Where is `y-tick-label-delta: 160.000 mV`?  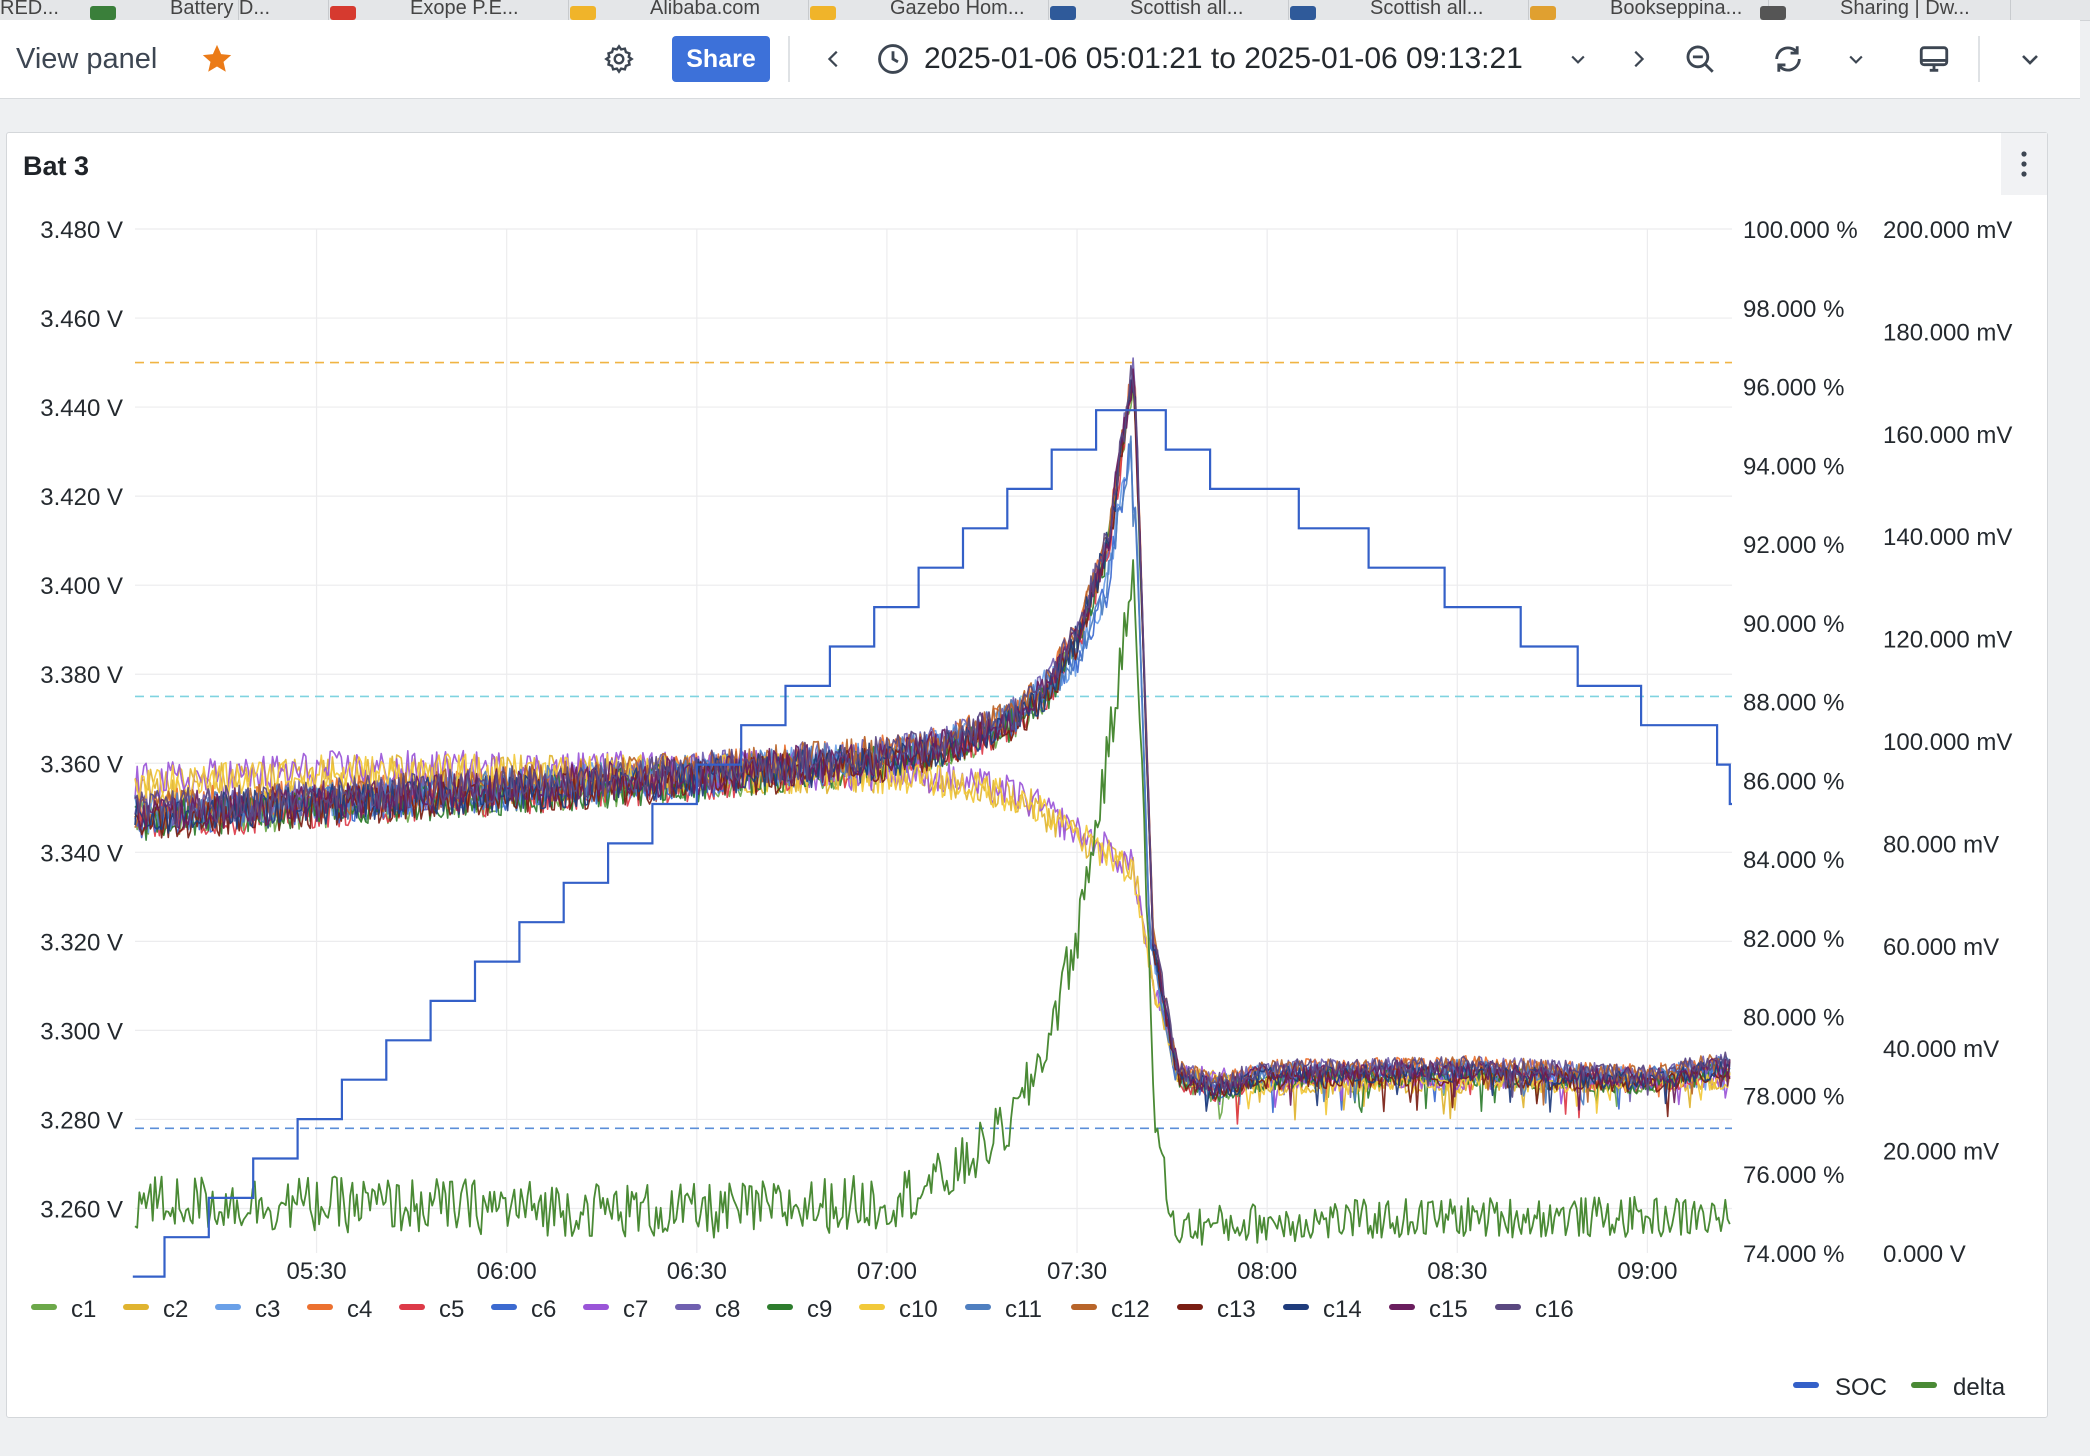
y-tick-label-delta: 160.000 mV is located at coordinates (1947, 435).